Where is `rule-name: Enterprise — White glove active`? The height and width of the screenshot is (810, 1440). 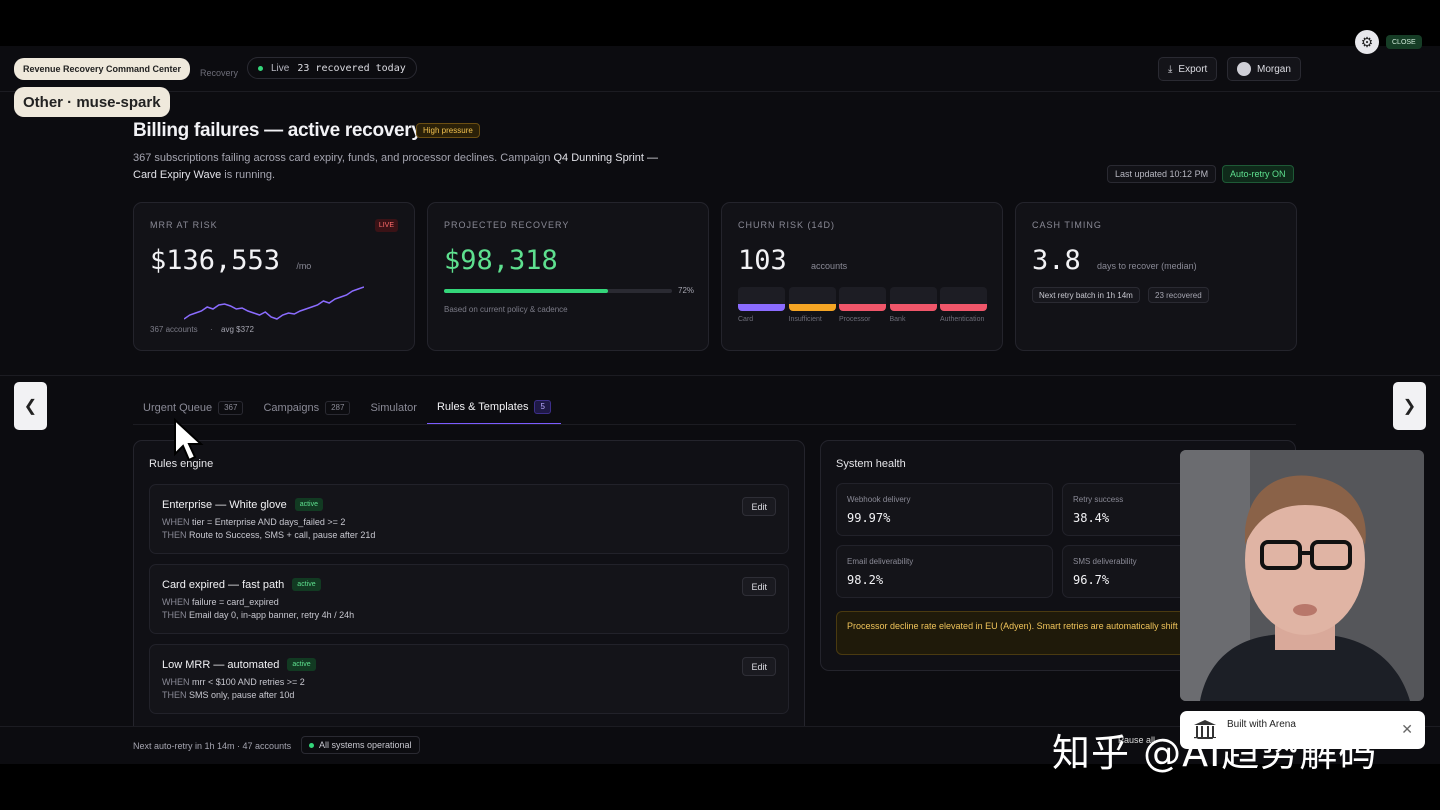
rule-name: Enterprise — White glove active is located at coordinates (243, 504).